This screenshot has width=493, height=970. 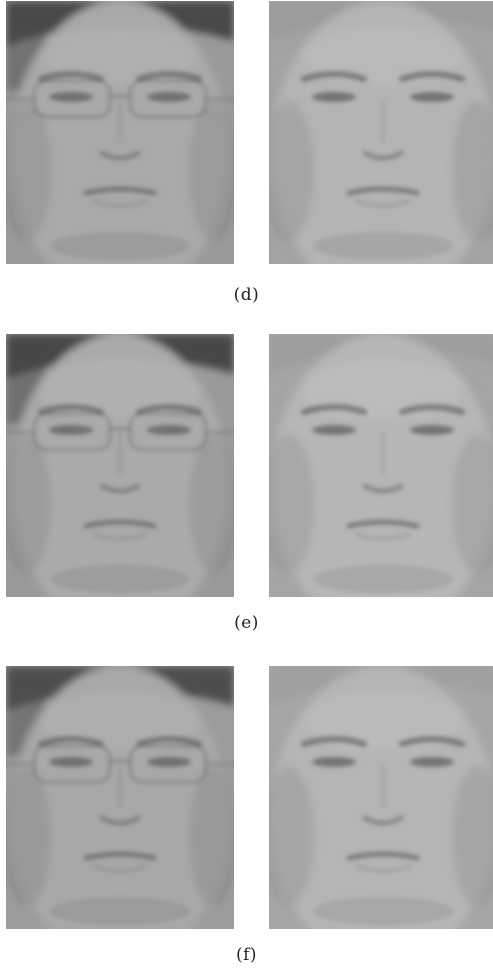 I want to click on face-image-d-left, so click(x=120, y=132).